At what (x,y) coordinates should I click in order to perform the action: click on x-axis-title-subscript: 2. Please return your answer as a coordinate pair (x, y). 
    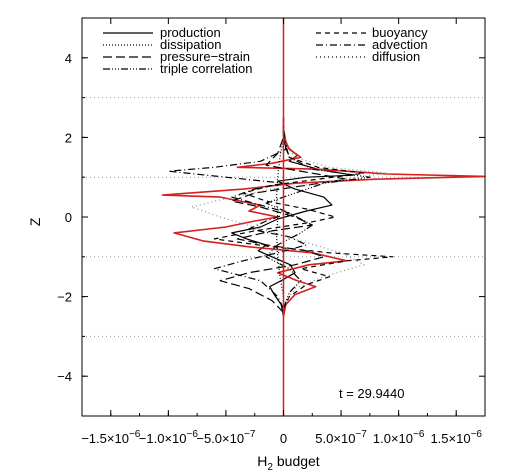
    Looking at the image, I should click on (270, 467).